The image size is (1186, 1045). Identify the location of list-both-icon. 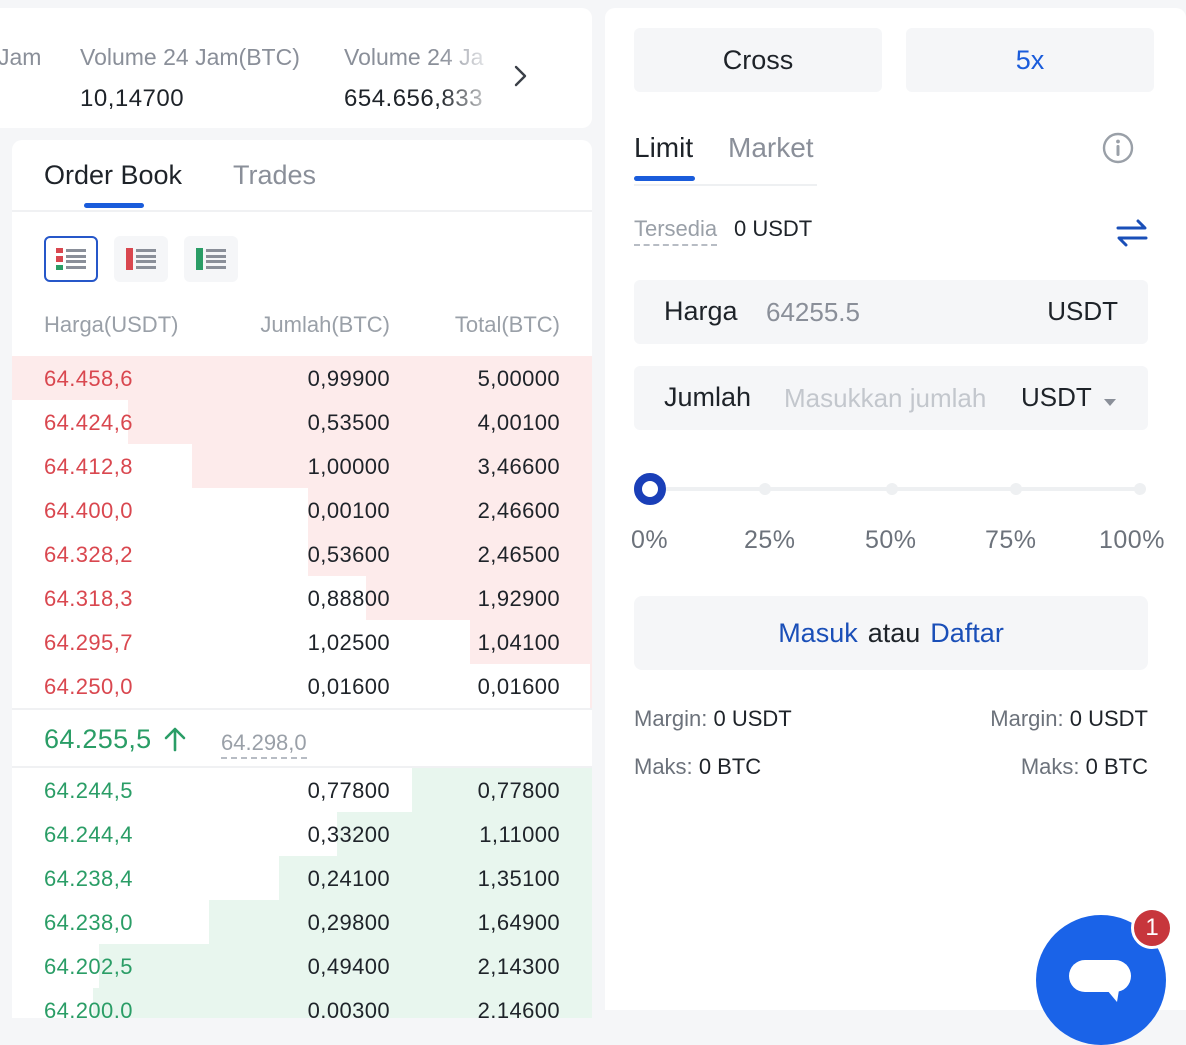
(71, 259).